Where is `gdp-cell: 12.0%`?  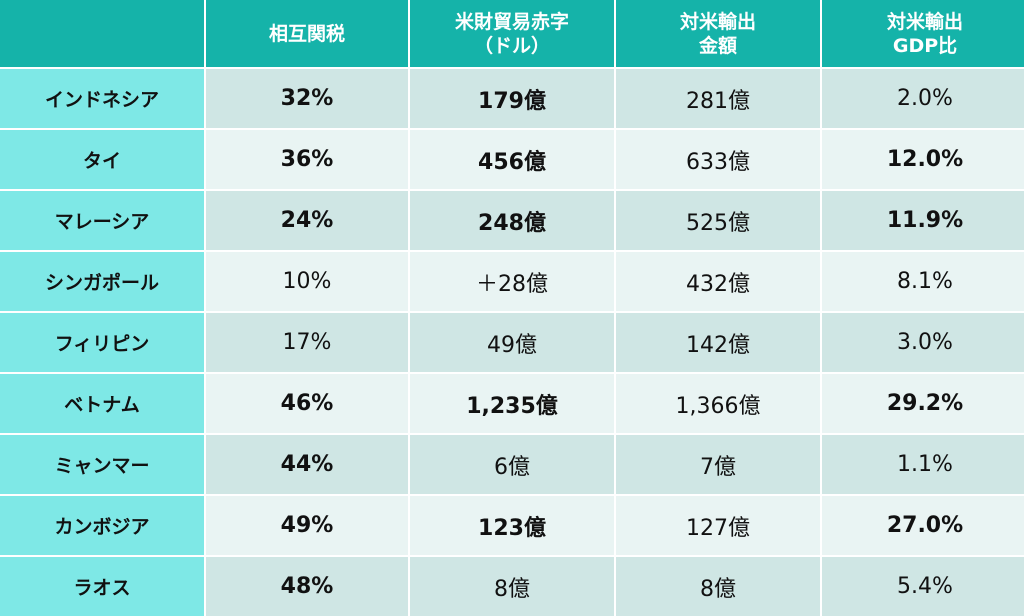 gdp-cell: 12.0% is located at coordinates (923, 159).